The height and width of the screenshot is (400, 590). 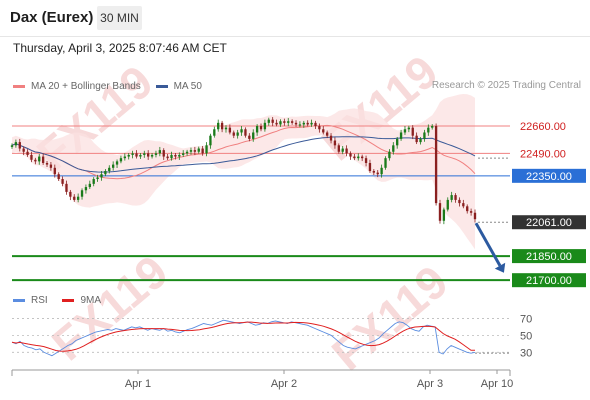 I want to click on rsi-tick-0: 70, so click(x=526, y=319).